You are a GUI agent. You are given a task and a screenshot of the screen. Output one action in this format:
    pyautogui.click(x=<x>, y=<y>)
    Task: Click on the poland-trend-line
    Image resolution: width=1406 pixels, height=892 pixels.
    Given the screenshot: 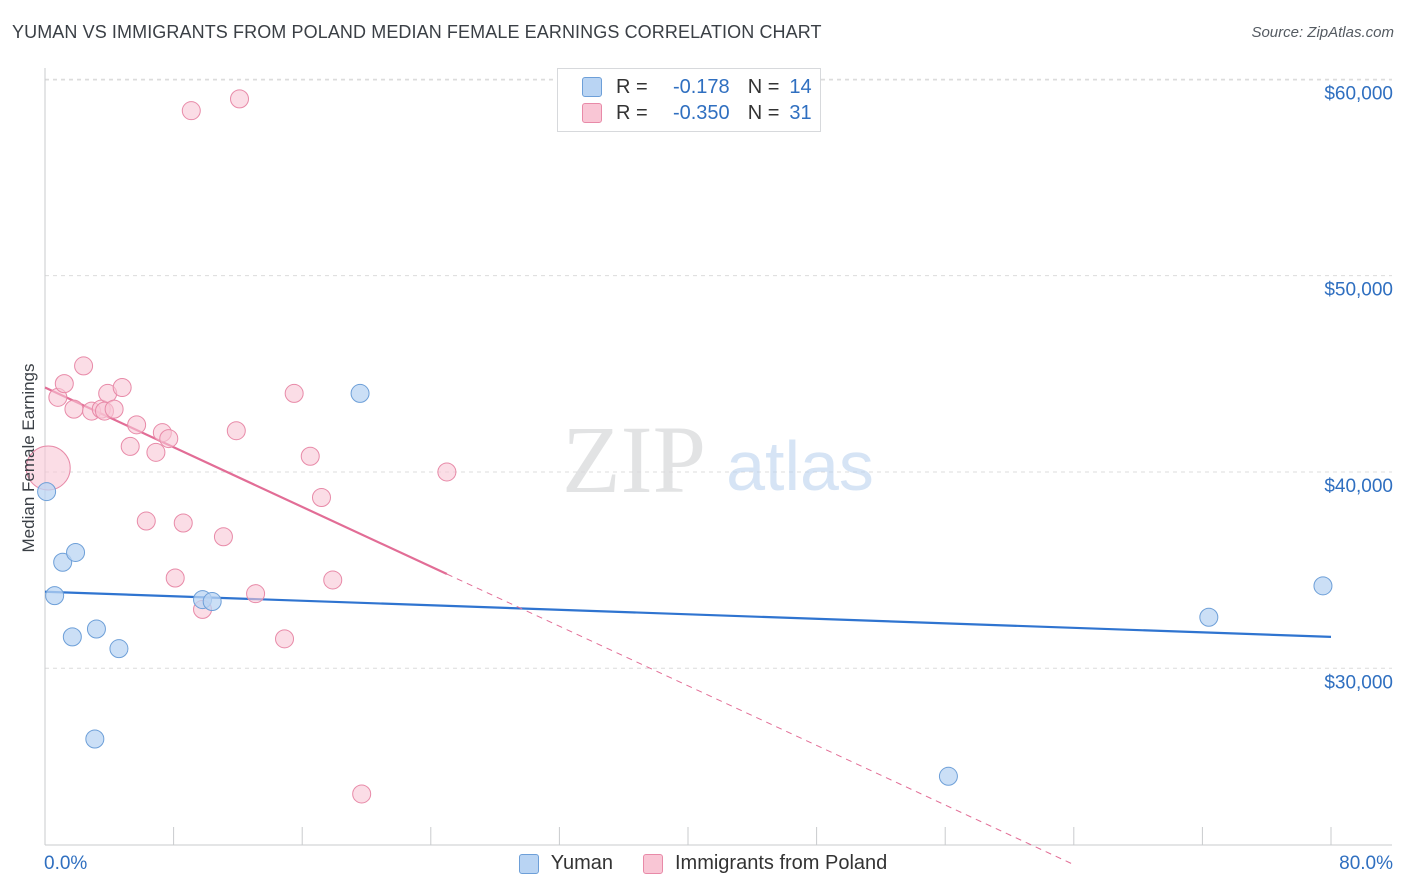 What is the action you would take?
    pyautogui.click(x=246, y=481)
    